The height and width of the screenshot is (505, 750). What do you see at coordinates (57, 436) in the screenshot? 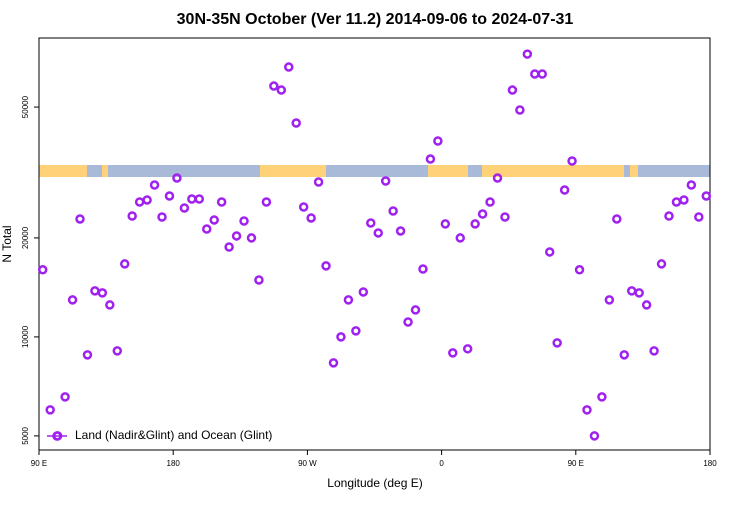
I see `legend-marker` at bounding box center [57, 436].